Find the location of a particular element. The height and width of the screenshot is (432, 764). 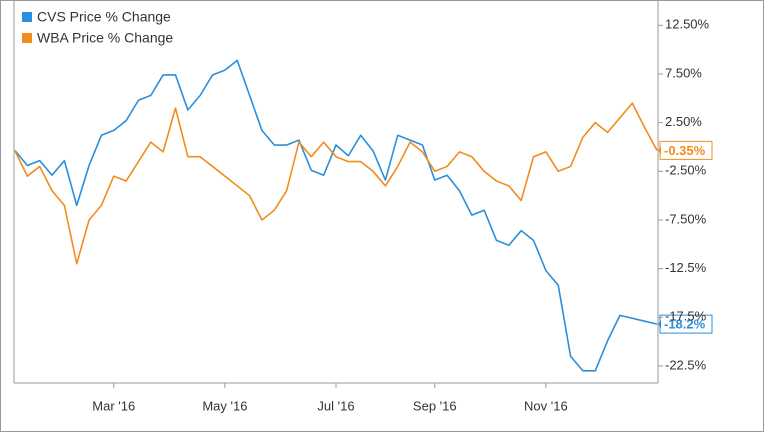

x-tick-label: May '16 is located at coordinates (224, 405).